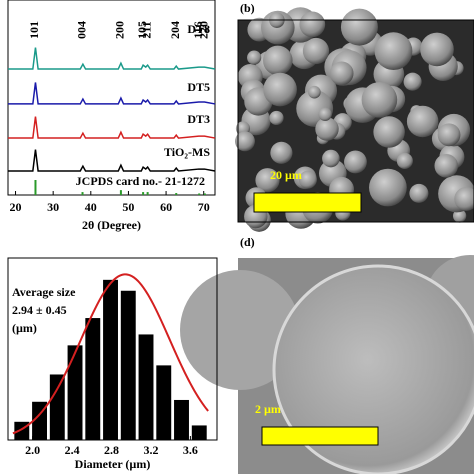 Image resolution: width=474 pixels, height=474 pixels. Describe the element at coordinates (44, 292) in the screenshot. I see `annotation: Average size` at that location.